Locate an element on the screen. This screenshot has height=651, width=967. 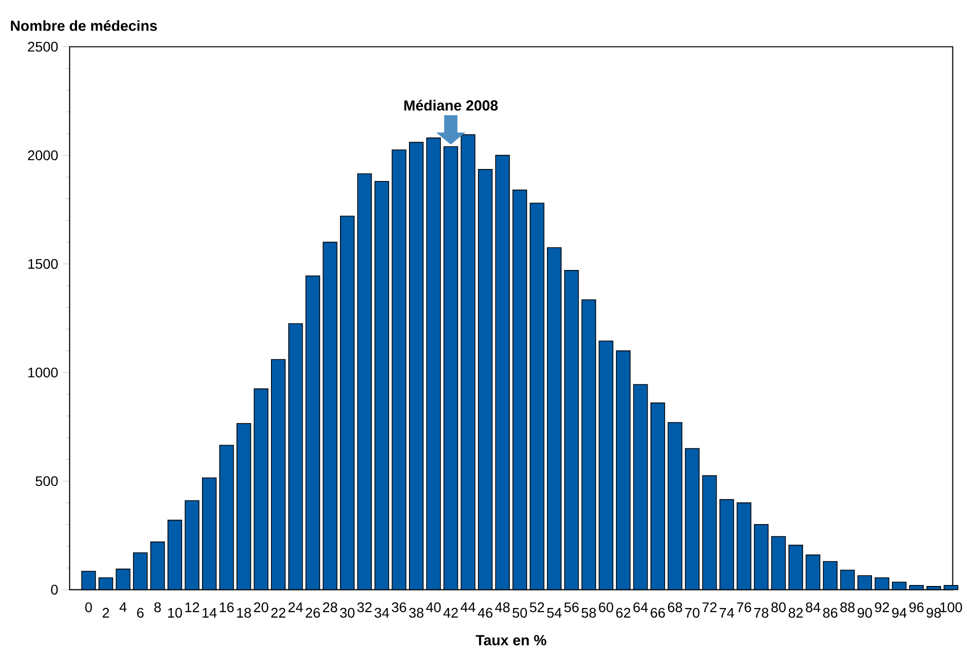
x-tick-label: 84 is located at coordinates (813, 607).